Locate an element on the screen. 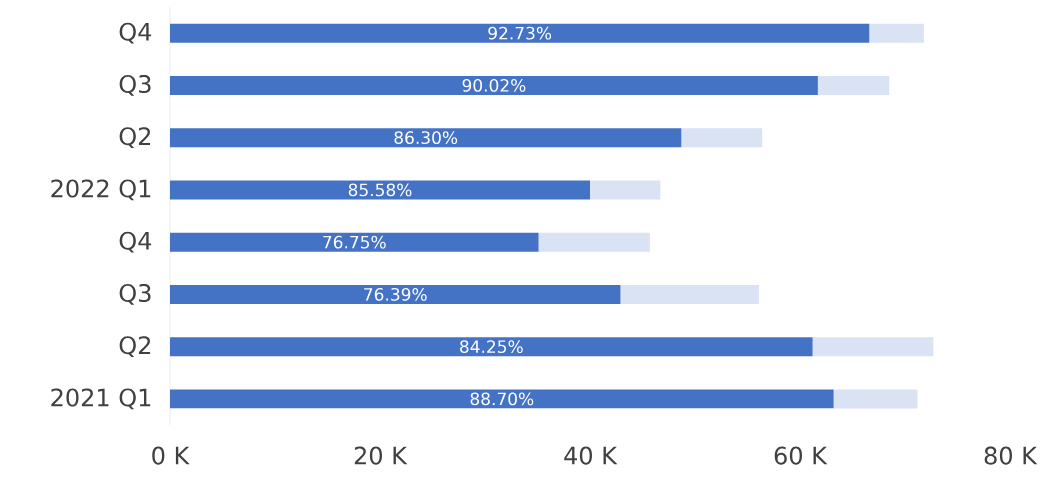  annotation: 84.25% is located at coordinates (491, 347).